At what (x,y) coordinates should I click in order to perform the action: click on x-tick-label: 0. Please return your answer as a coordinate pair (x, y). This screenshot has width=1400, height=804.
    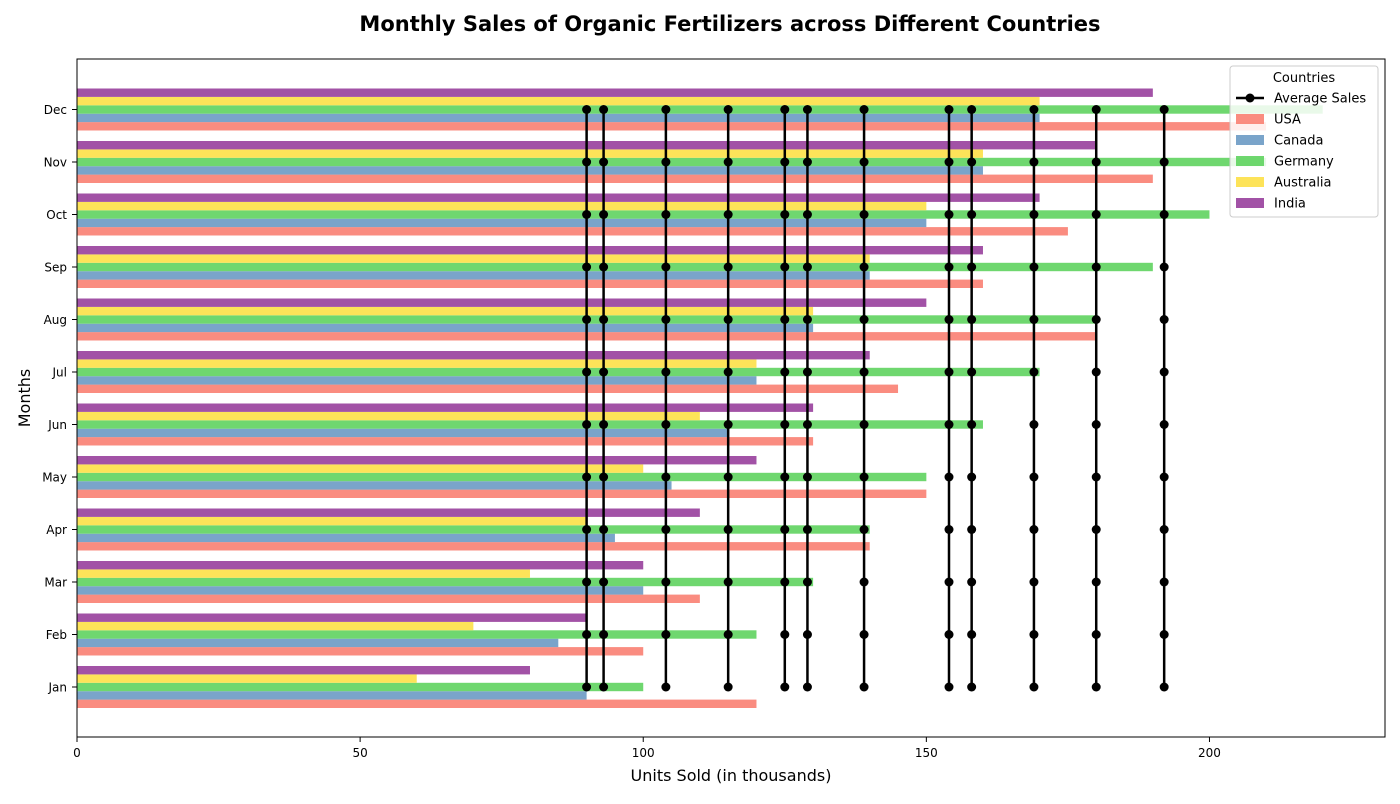
    Looking at the image, I should click on (77, 753).